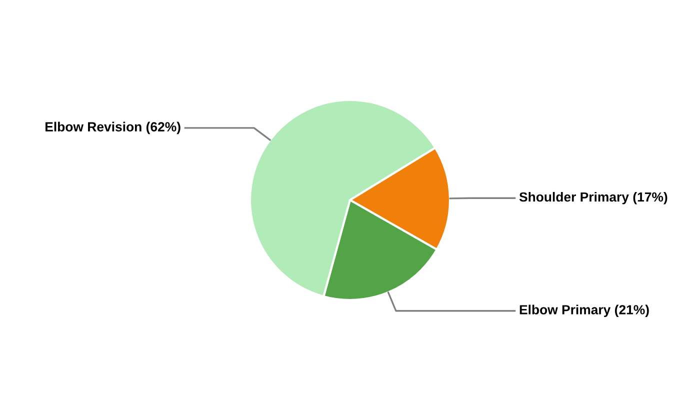 The height and width of the screenshot is (400, 700). What do you see at coordinates (593, 198) in the screenshot?
I see `slice-label: Shoulder Primary (17%)` at bounding box center [593, 198].